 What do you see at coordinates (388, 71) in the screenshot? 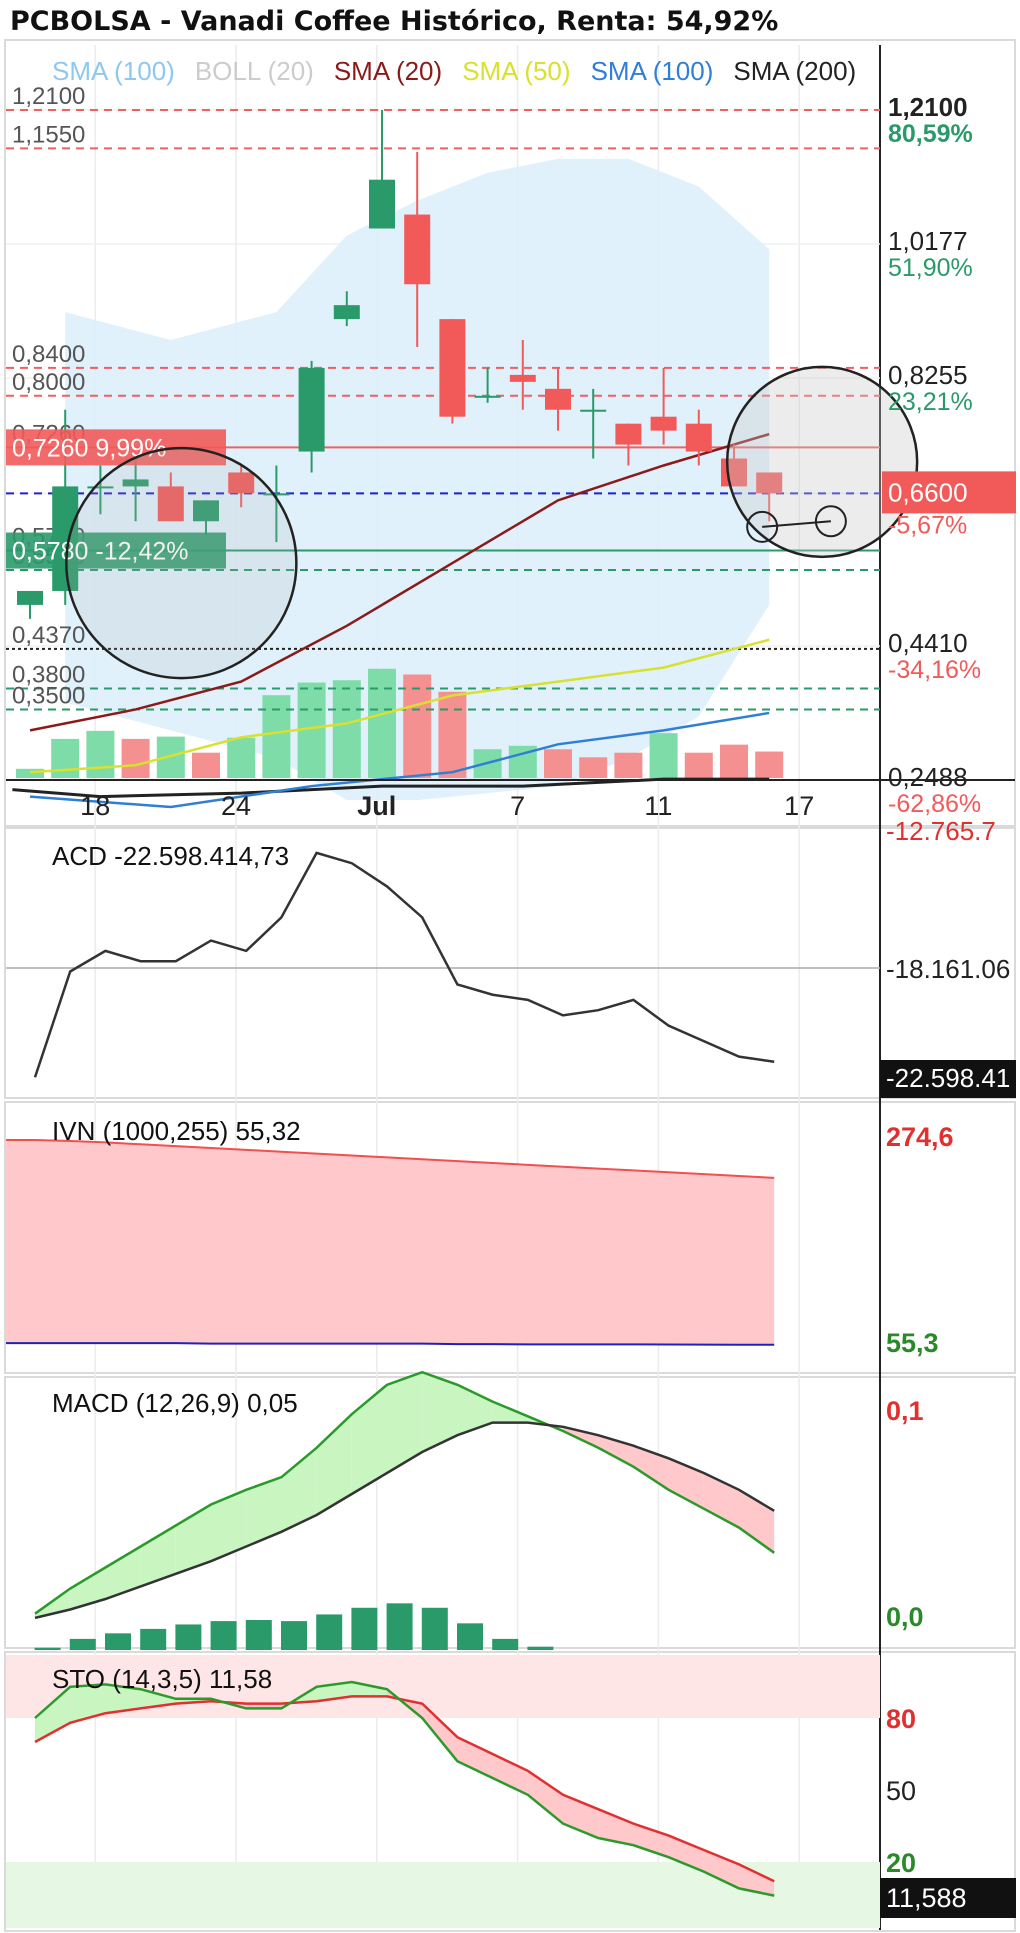
I see `legend-entry: SMA (20)` at bounding box center [388, 71].